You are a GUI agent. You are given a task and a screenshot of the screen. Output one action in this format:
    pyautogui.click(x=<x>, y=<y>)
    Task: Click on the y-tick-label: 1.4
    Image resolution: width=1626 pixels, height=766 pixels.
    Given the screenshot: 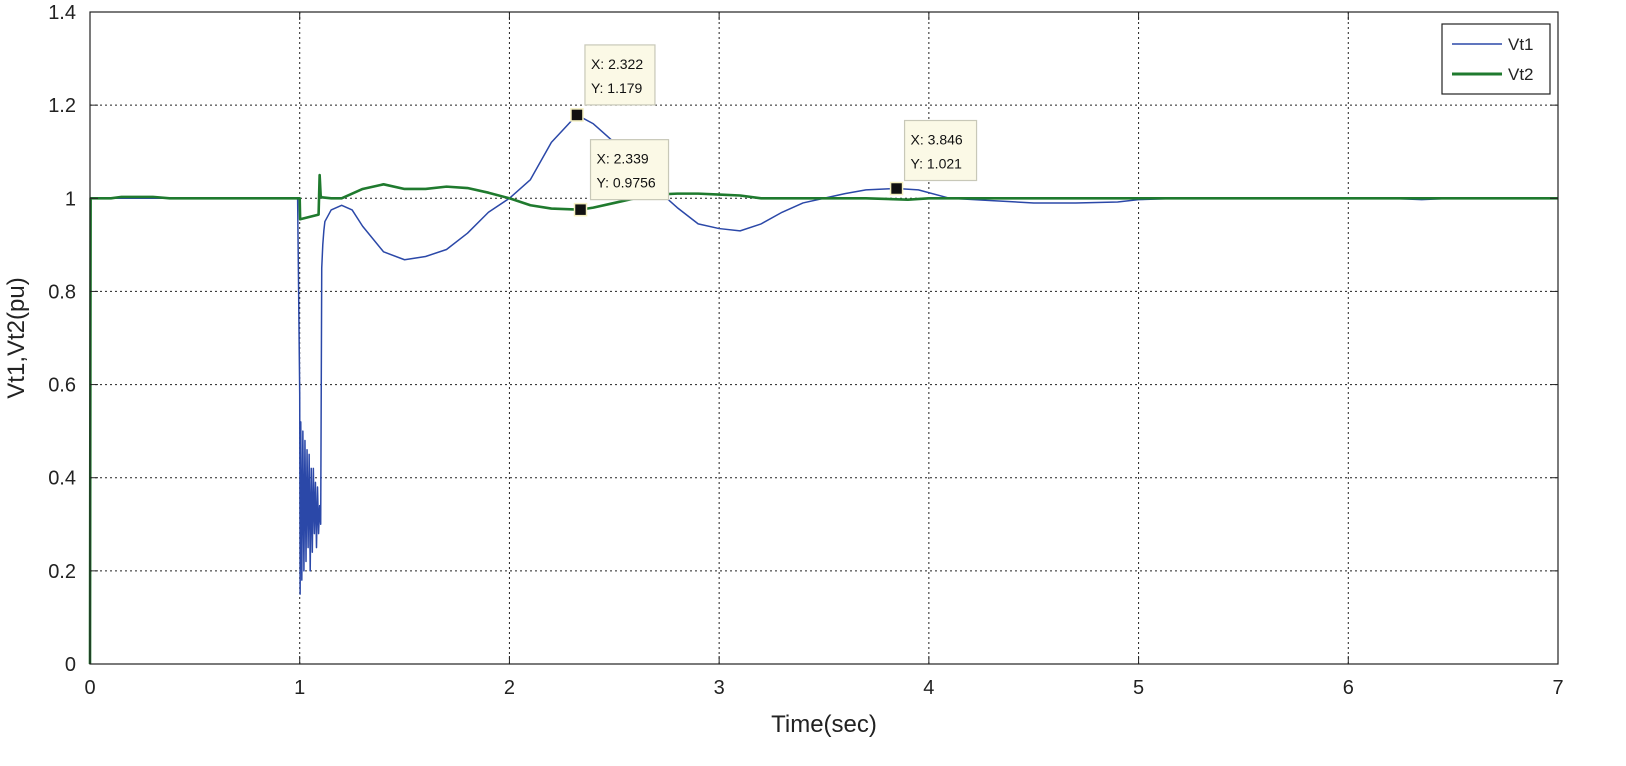 What is the action you would take?
    pyautogui.click(x=62, y=13)
    